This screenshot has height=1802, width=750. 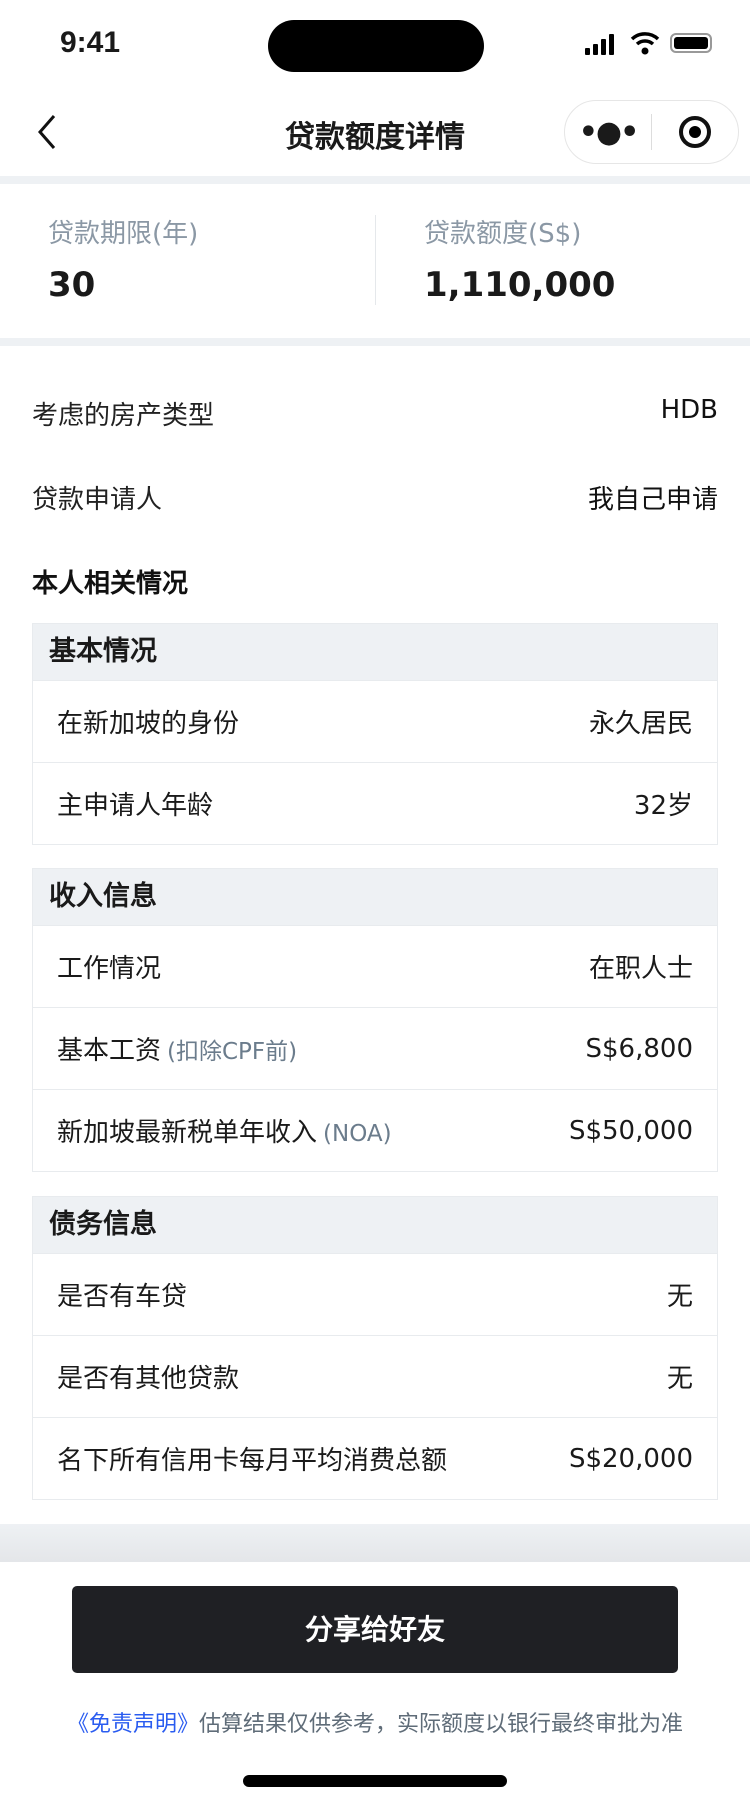 What do you see at coordinates (109, 969) in the screenshot?
I see `row-label: 工作情况` at bounding box center [109, 969].